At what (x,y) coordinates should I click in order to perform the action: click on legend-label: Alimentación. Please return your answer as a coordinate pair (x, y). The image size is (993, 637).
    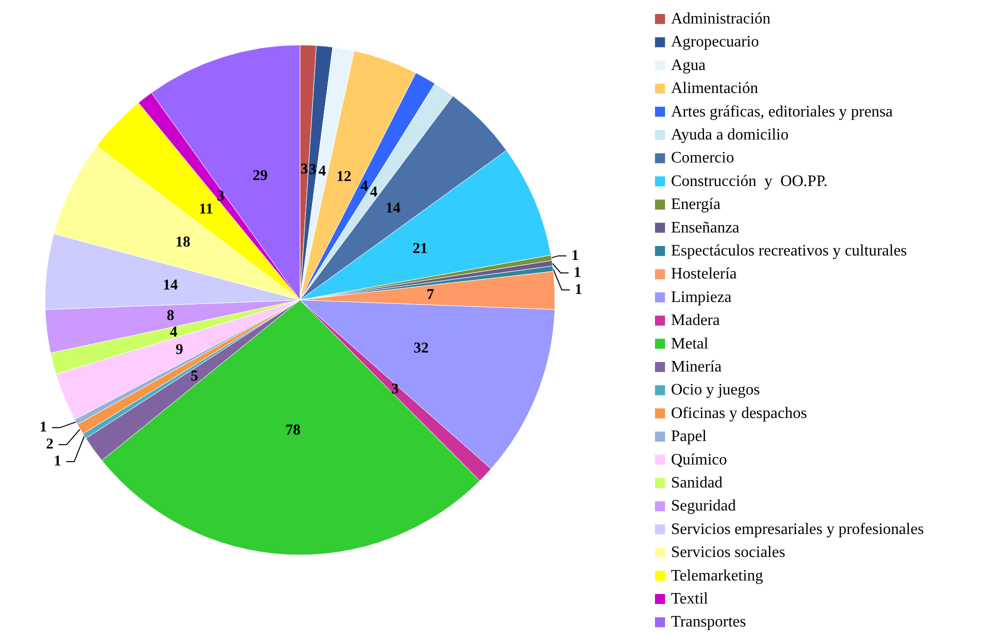
    Looking at the image, I should click on (714, 89).